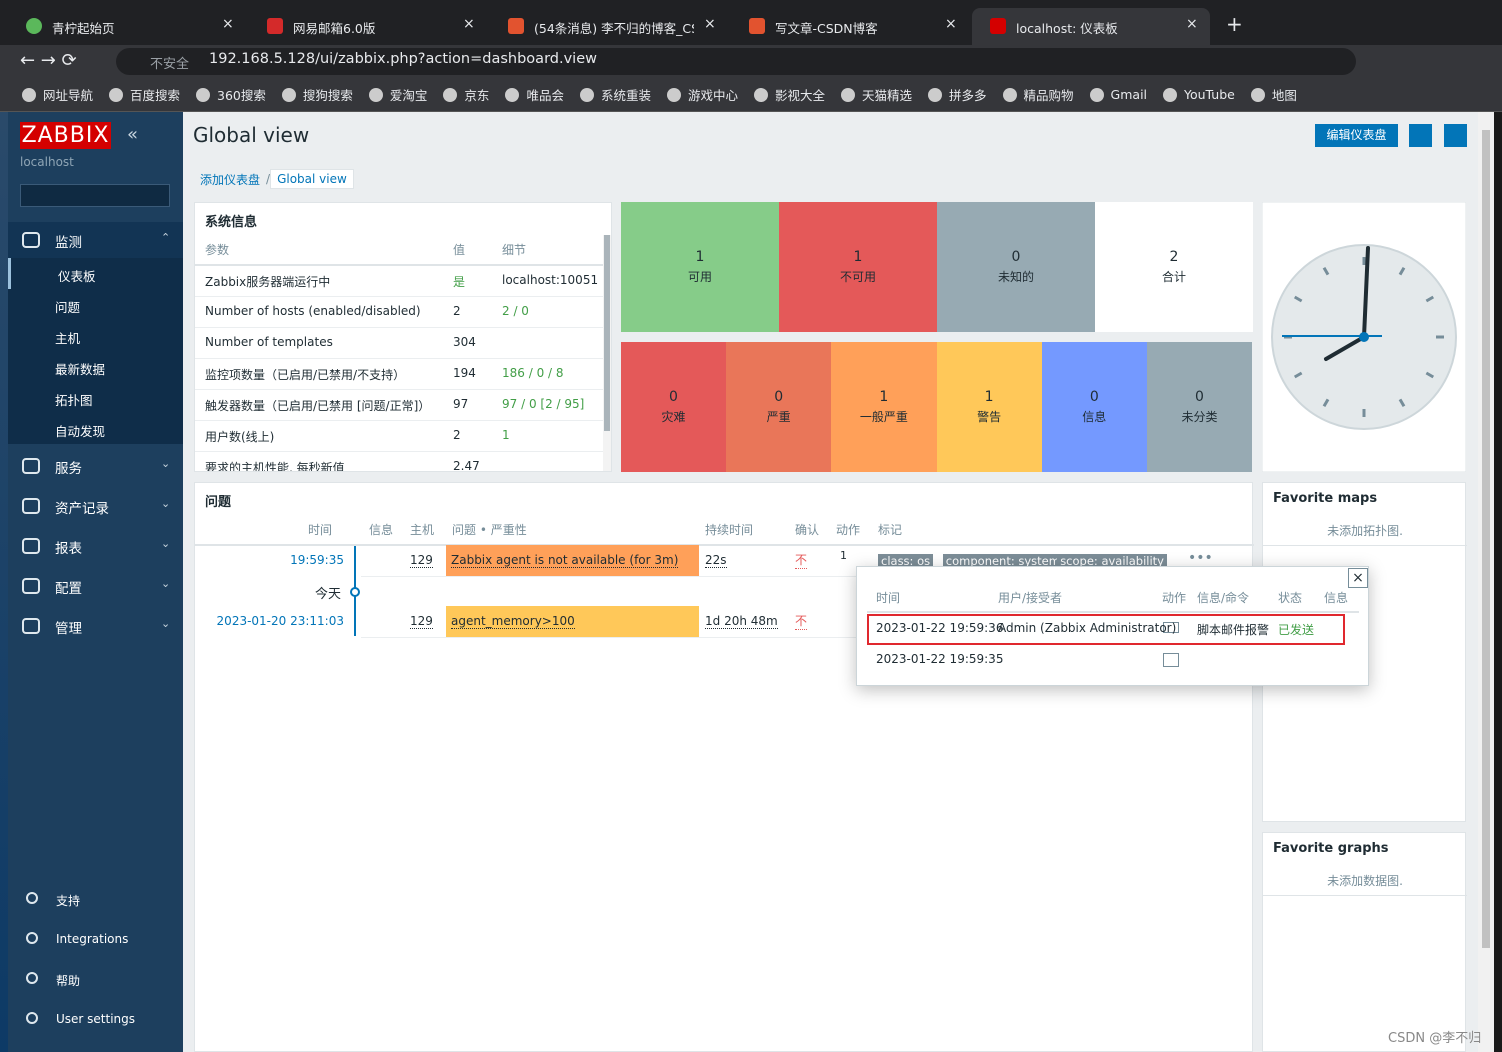  Describe the element at coordinates (858, 267) in the screenshot. I see `availability-cell: 1 不可用` at that location.